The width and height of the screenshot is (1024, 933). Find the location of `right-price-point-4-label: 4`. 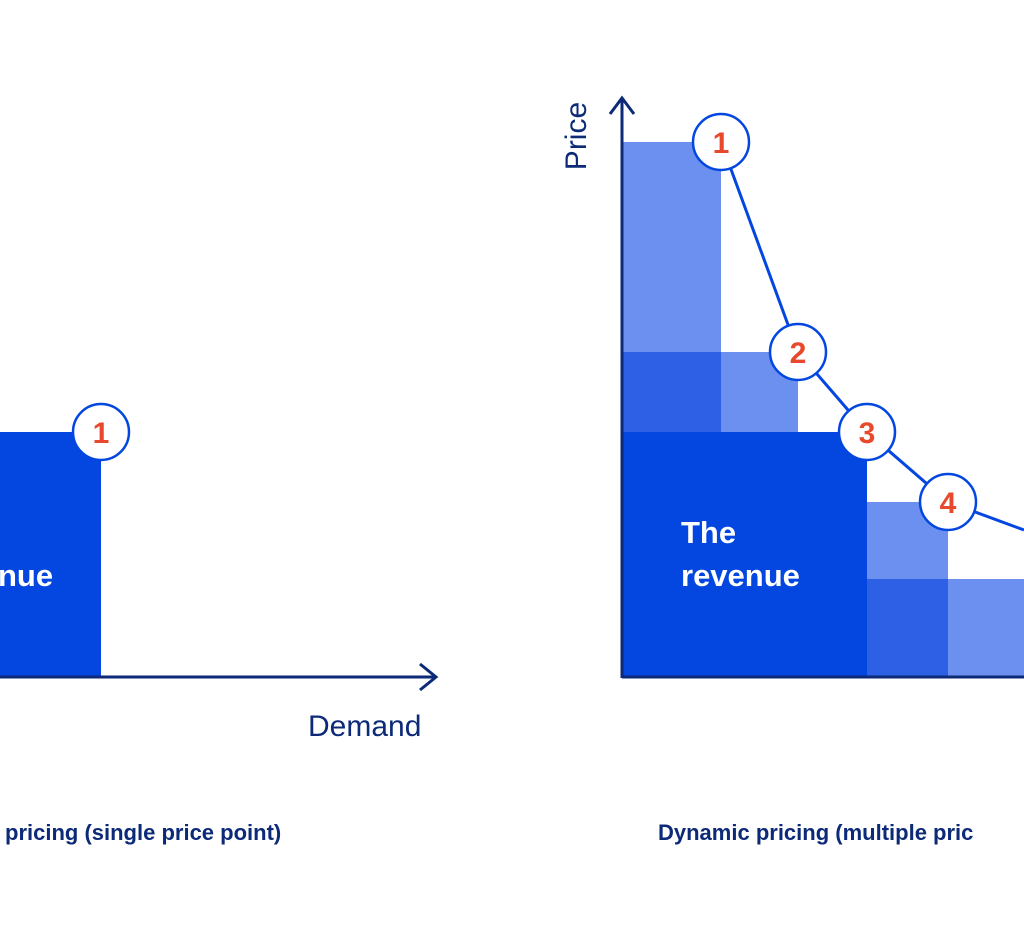

right-price-point-4-label: 4 is located at coordinates (948, 503).